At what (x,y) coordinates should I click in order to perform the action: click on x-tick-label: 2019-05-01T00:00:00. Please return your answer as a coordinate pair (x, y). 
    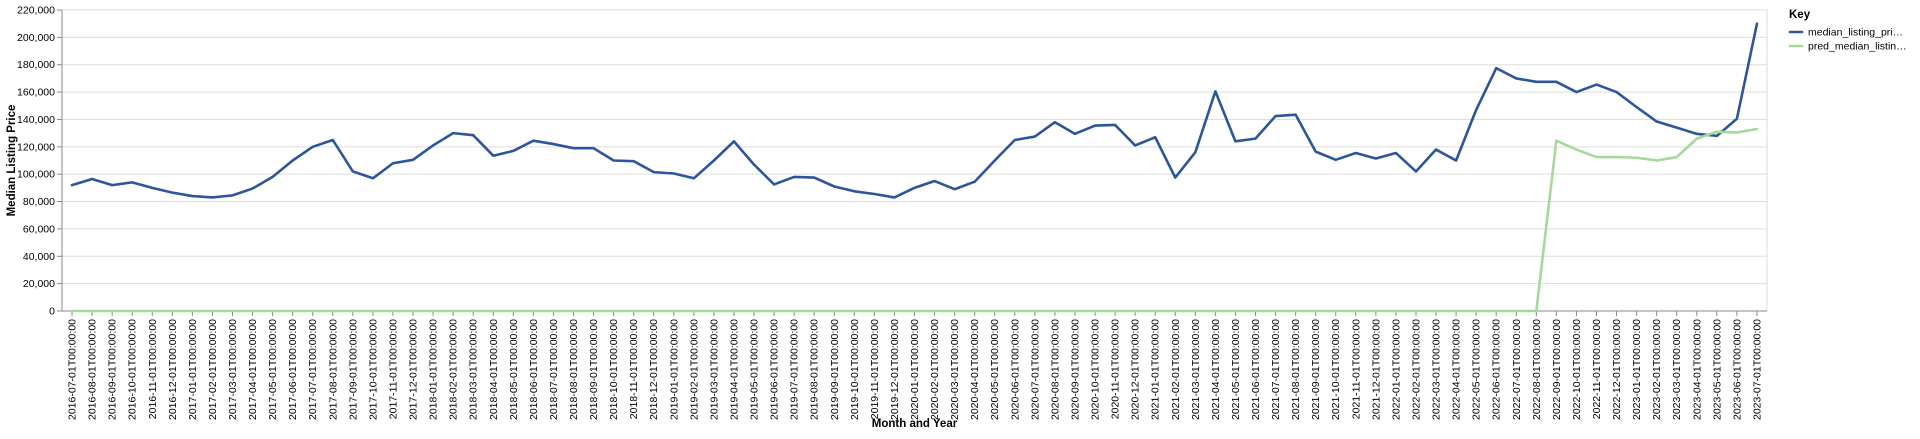
    Looking at the image, I should click on (755, 369).